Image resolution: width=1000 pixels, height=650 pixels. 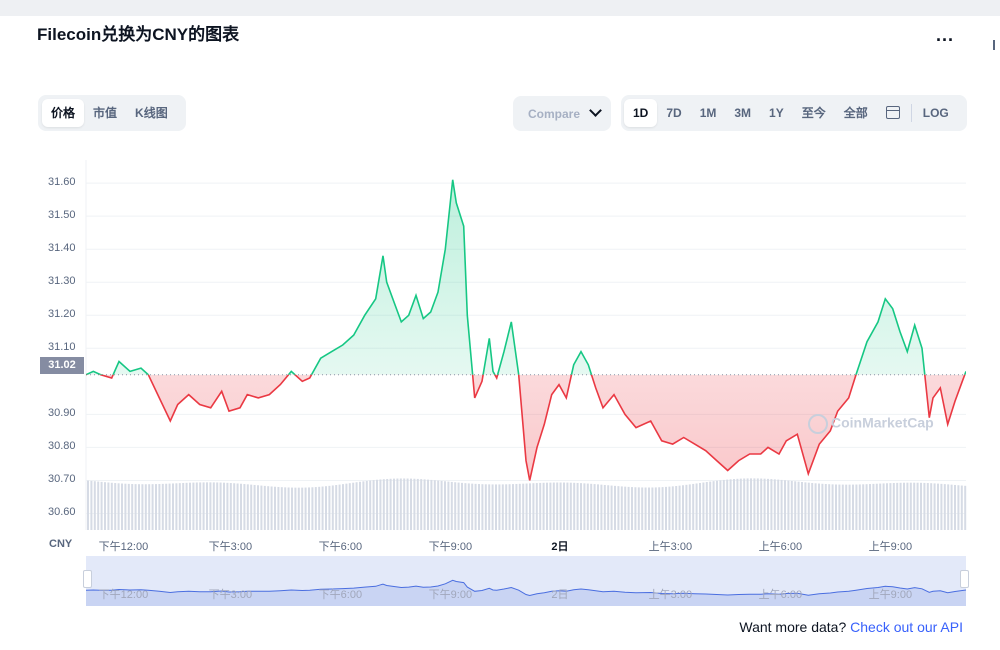 I want to click on x-tick-label: 上午9:00, so click(x=890, y=547).